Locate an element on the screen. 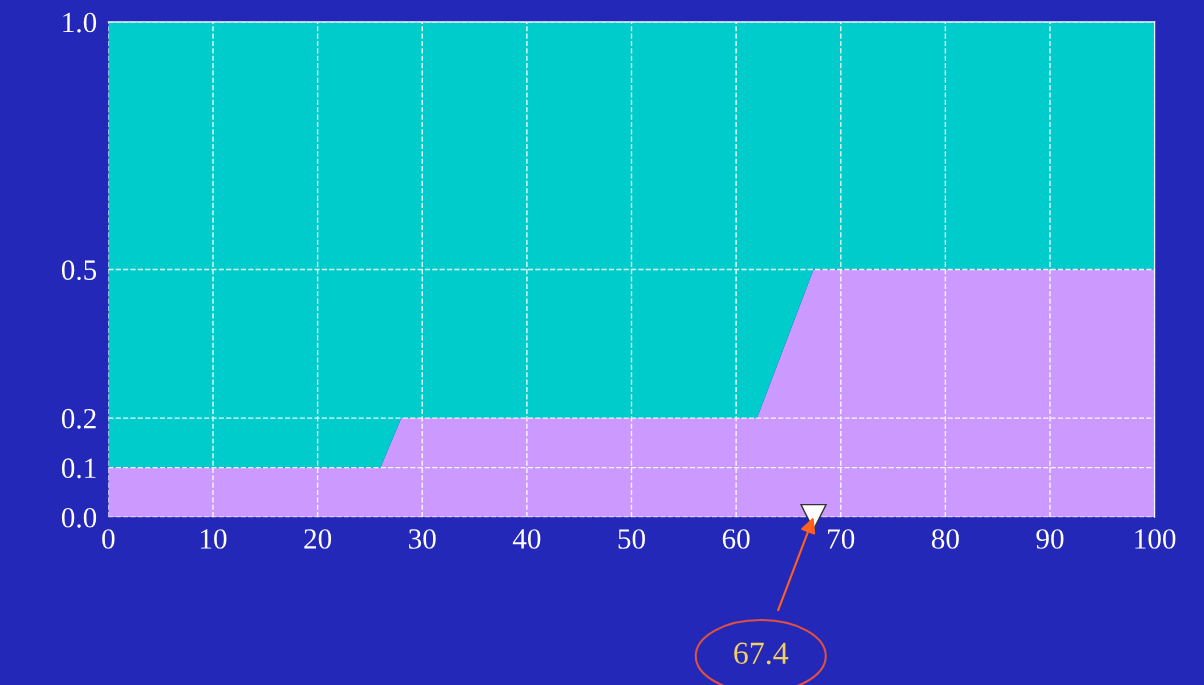 The height and width of the screenshot is (685, 1204). x-tick-label: 70 is located at coordinates (841, 539).